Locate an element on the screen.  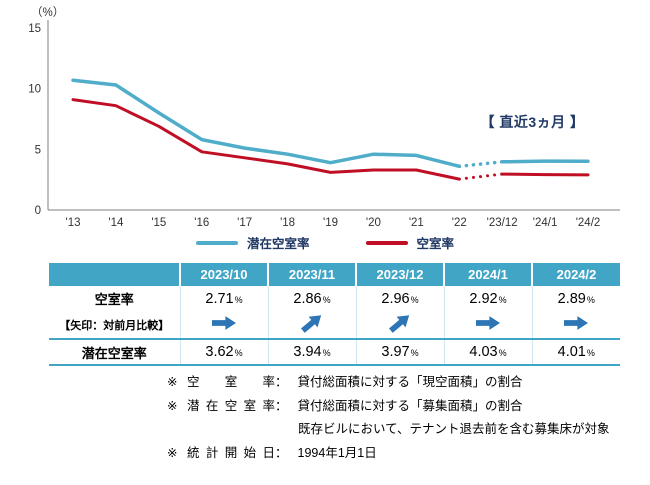
legend-line-red-swatch is located at coordinates (386, 242).